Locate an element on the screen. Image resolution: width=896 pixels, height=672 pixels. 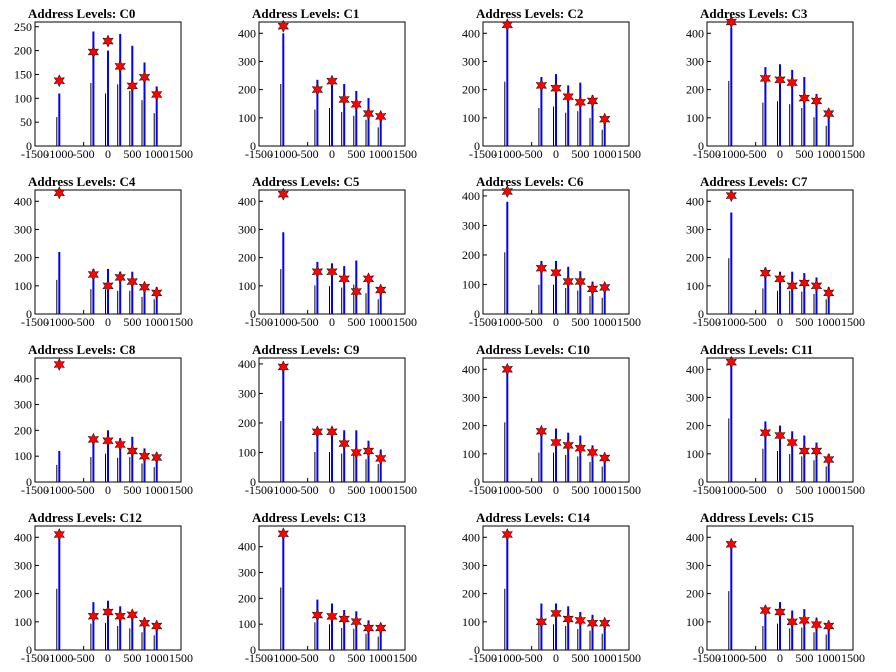
x-tick-label: -1000 is located at coordinates (59, 490).